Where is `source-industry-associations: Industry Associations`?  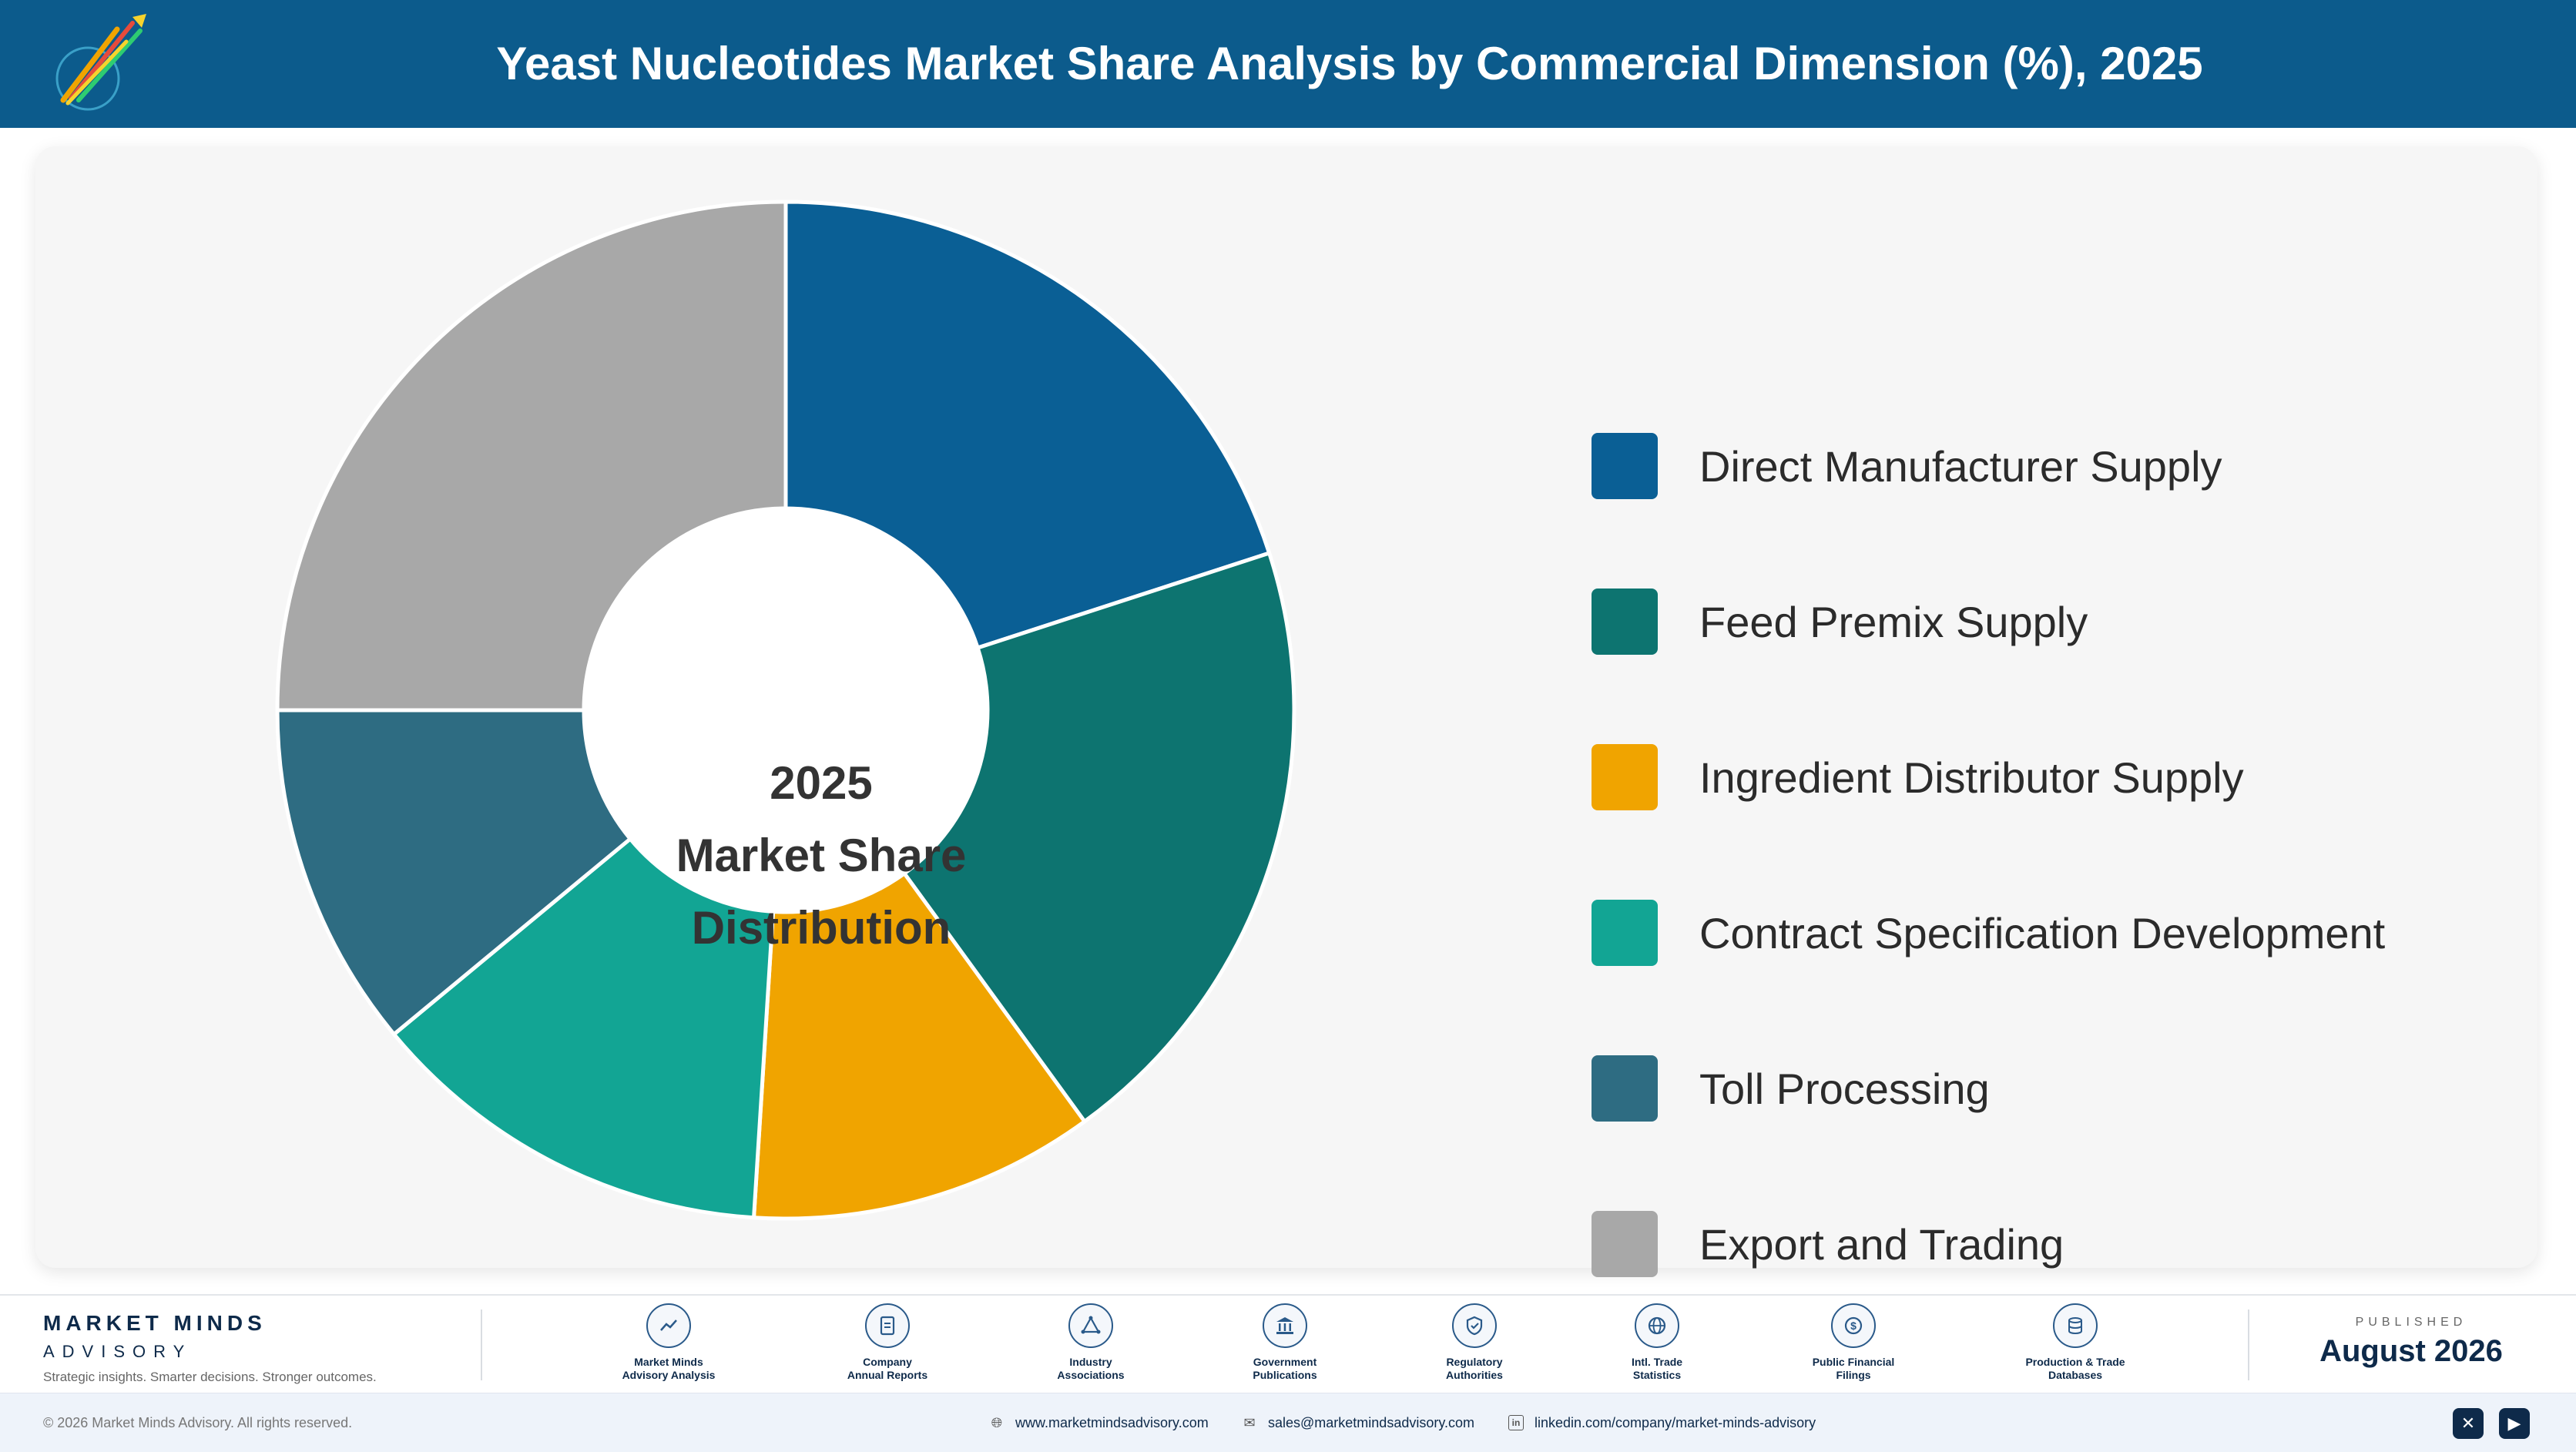
source-industry-associations: Industry Associations is located at coordinates (1091, 1342).